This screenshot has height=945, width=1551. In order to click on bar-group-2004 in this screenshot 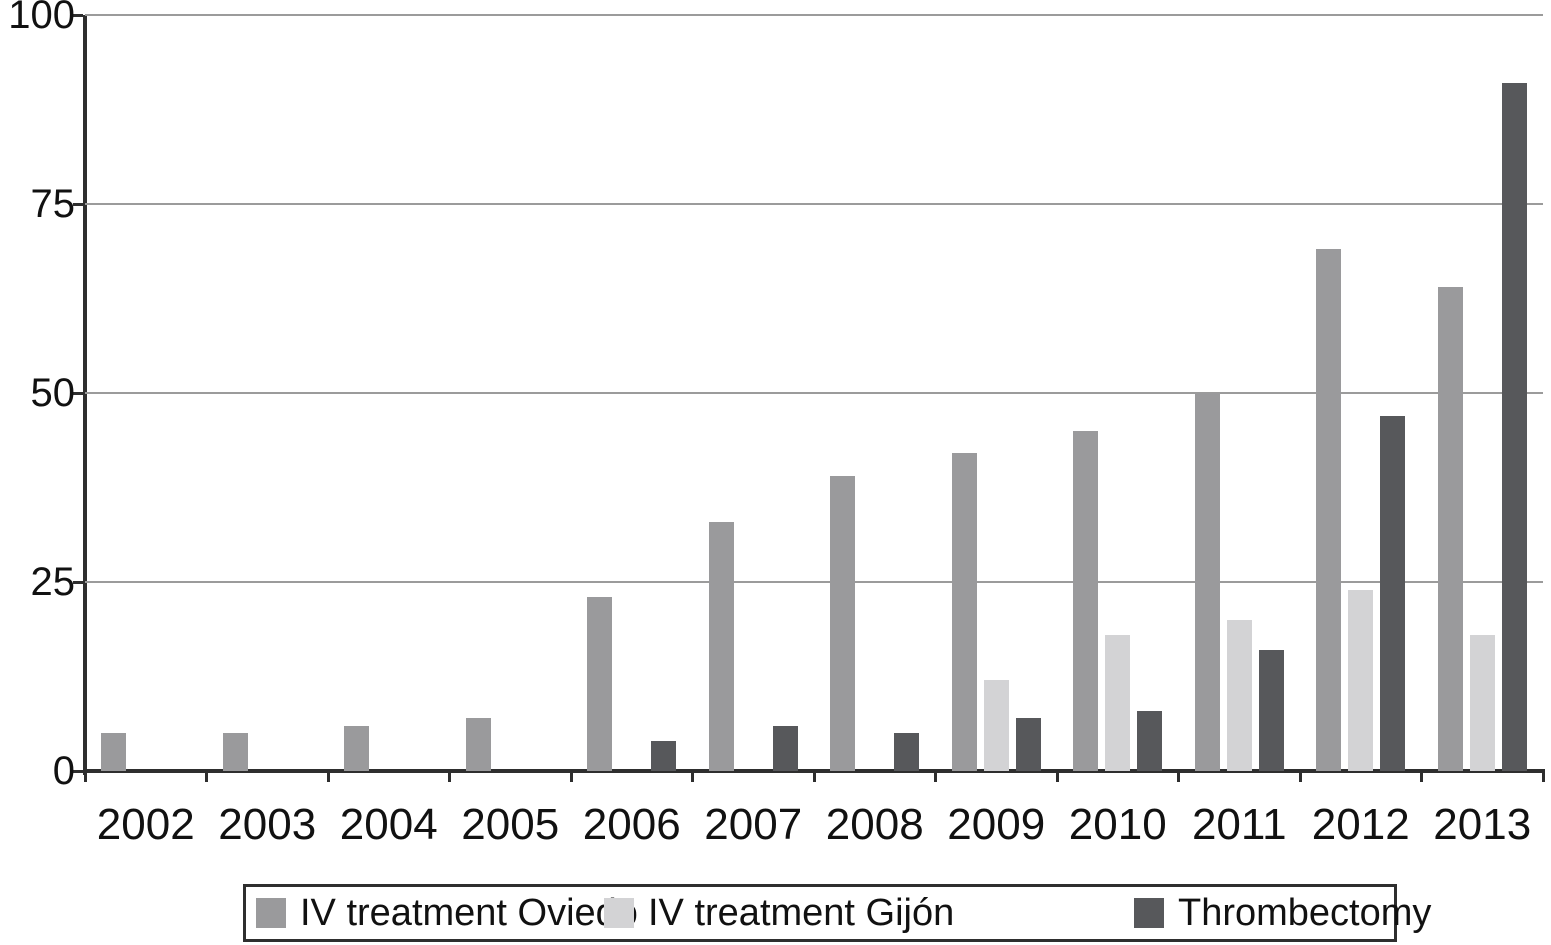, I will do `click(389, 393)`.